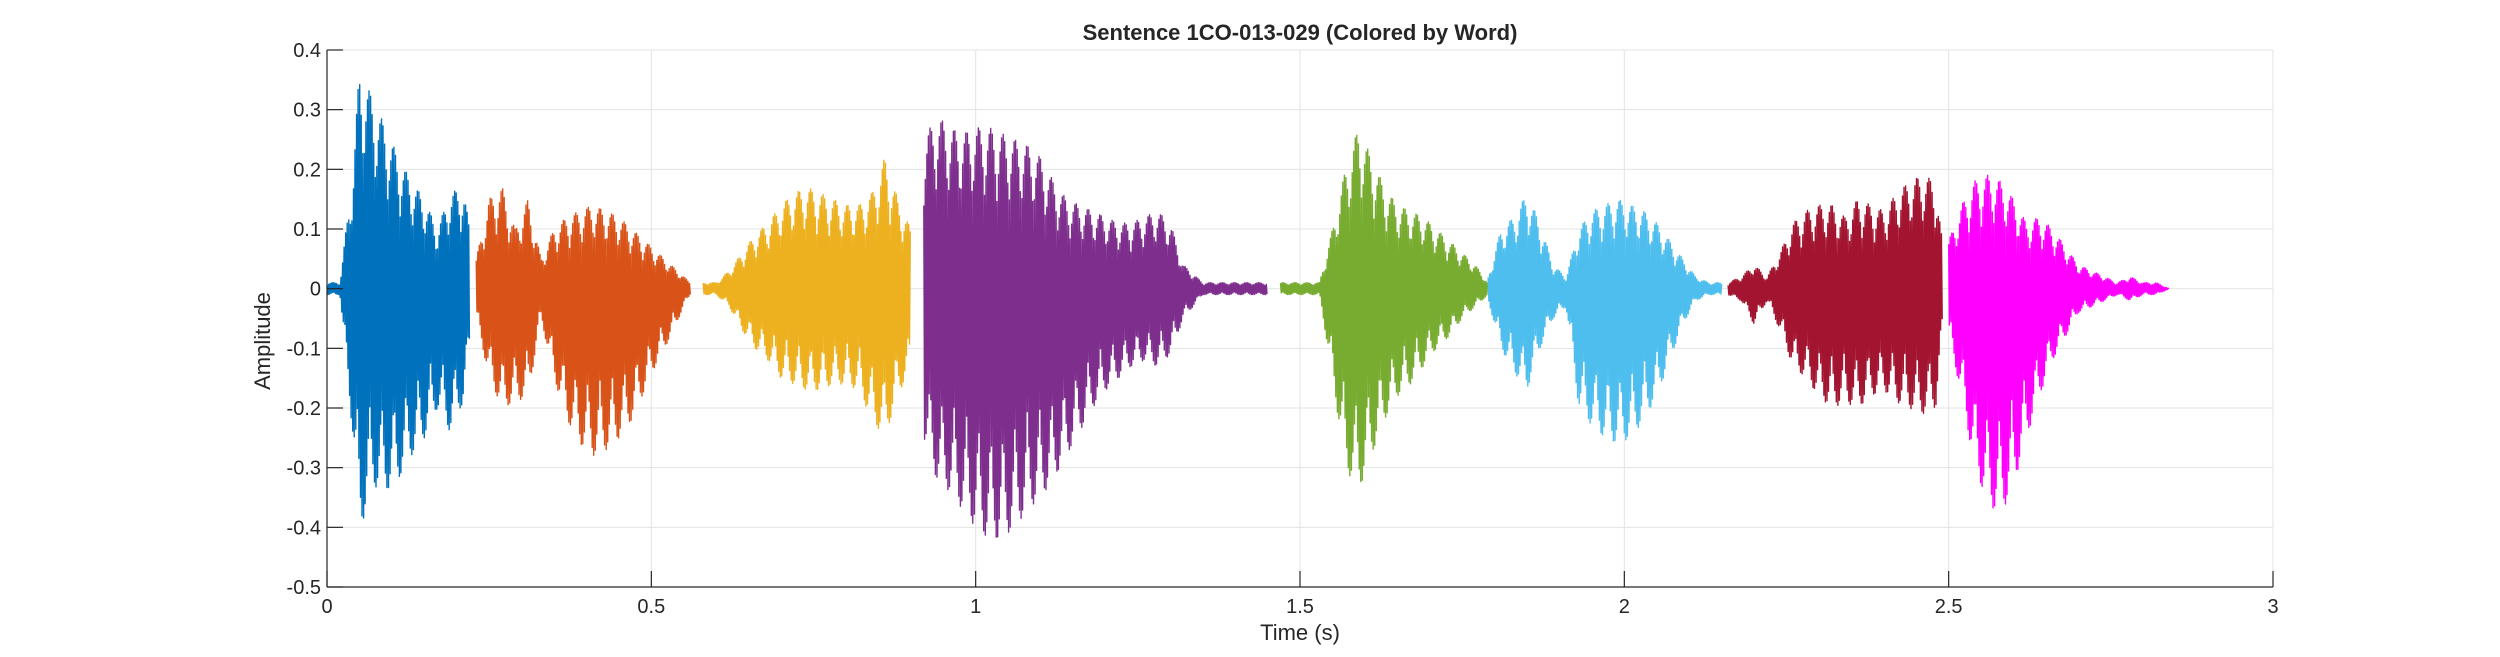 This screenshot has height=657, width=2500. Describe the element at coordinates (304, 528) in the screenshot. I see `y-tick-label: -0.4` at that location.